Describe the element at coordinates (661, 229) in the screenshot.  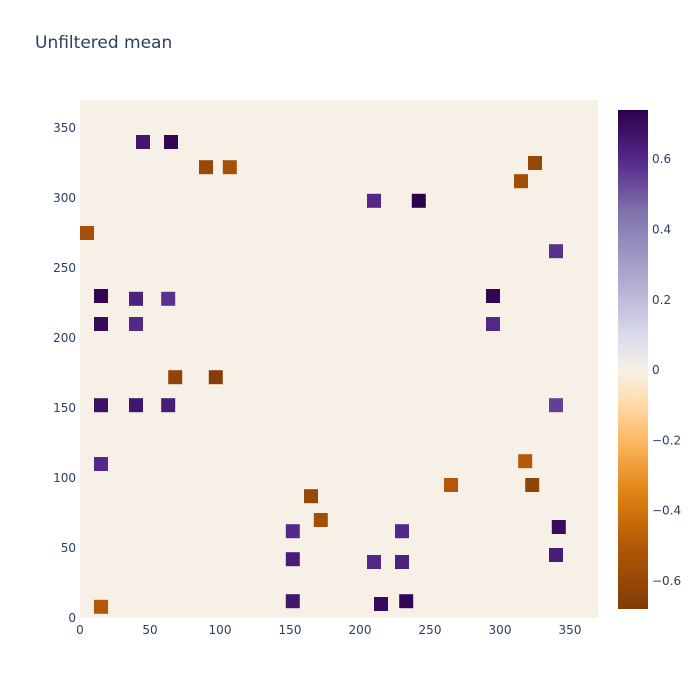
I see `colorbar-tick-label-5: 0.4` at that location.